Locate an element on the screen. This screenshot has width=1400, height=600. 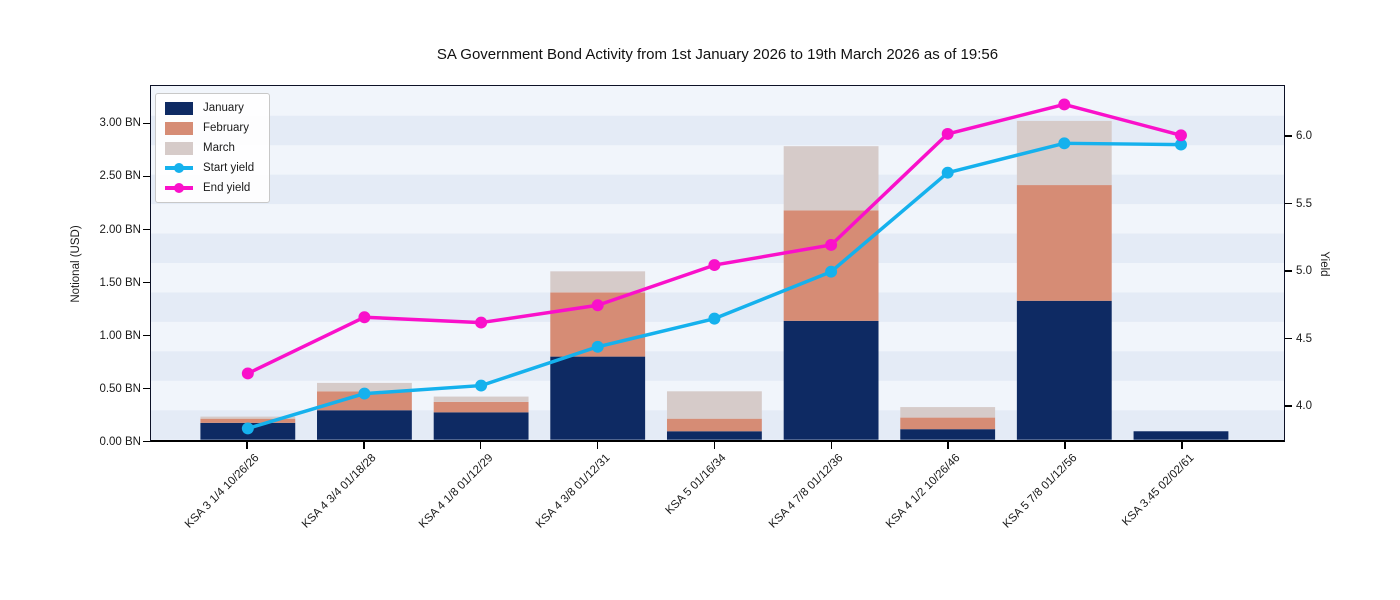
left-axis-title: Notional (USD) is located at coordinates (76, 264).